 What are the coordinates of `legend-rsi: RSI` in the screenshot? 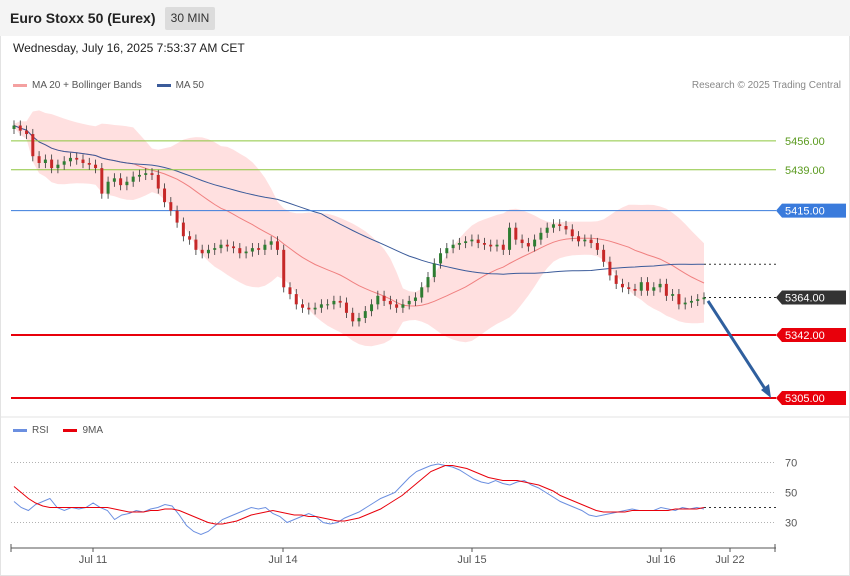 It's located at (31, 430).